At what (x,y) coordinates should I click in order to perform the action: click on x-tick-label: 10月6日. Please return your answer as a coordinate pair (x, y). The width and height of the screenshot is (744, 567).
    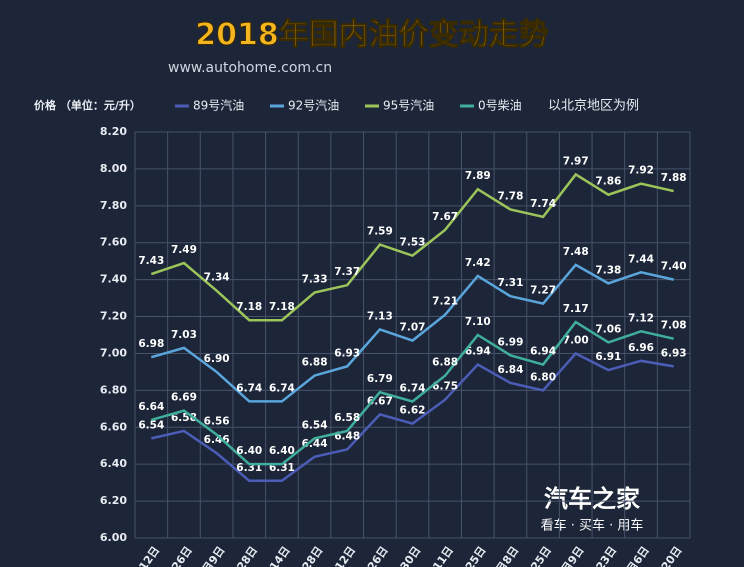
    Looking at the image, I should click on (634, 555).